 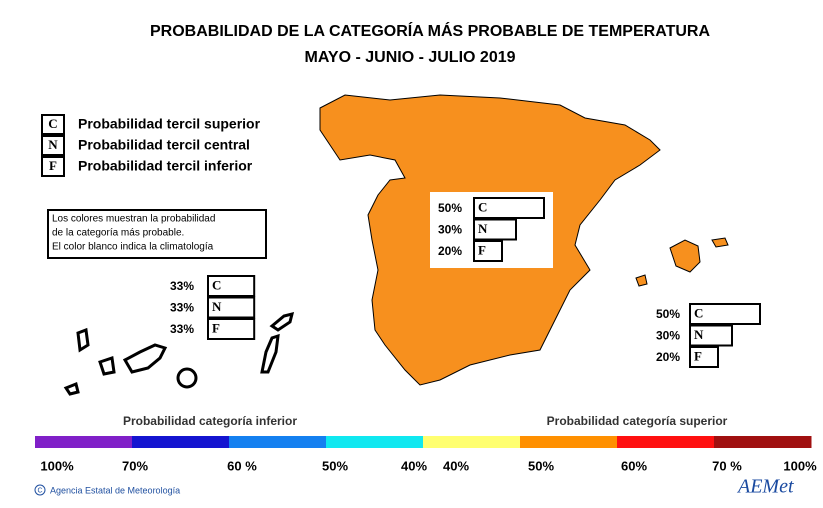 I want to click on scale-label: 70 %, so click(x=727, y=465).